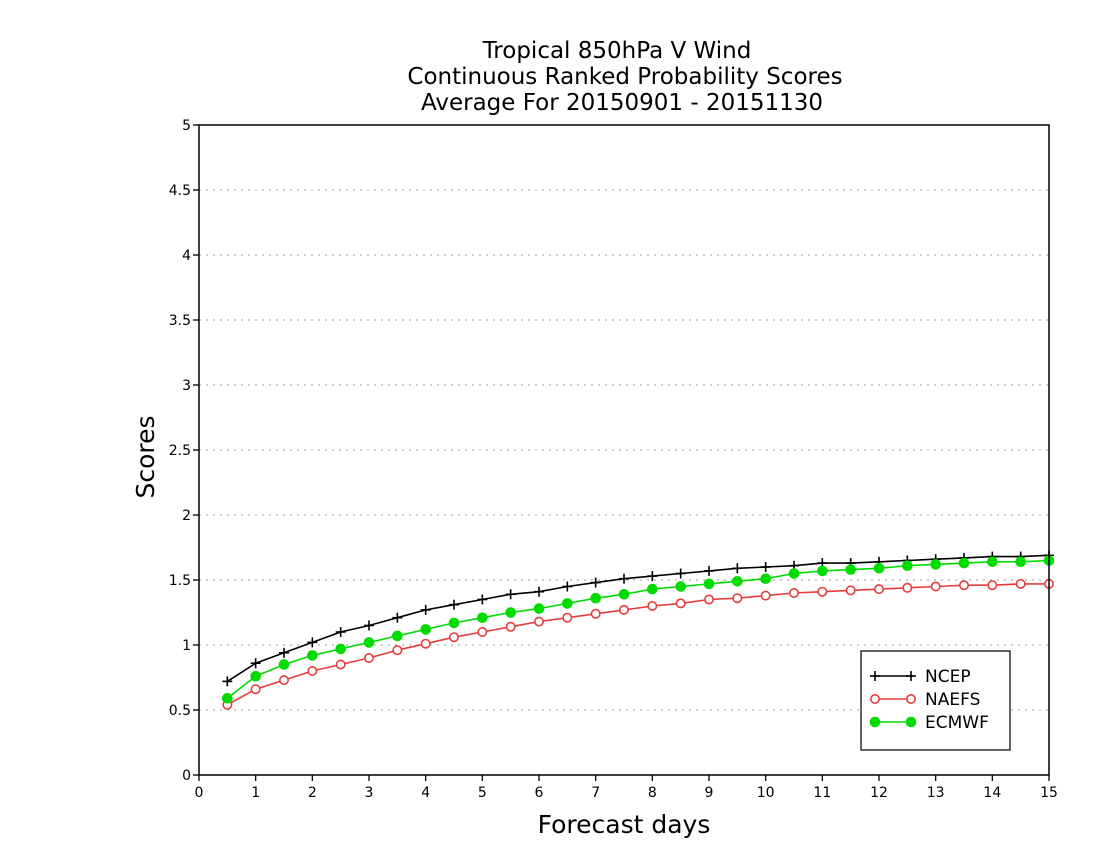 The width and height of the screenshot is (1100, 854). Describe the element at coordinates (936, 793) in the screenshot. I see `x-tick-label: 13` at that location.